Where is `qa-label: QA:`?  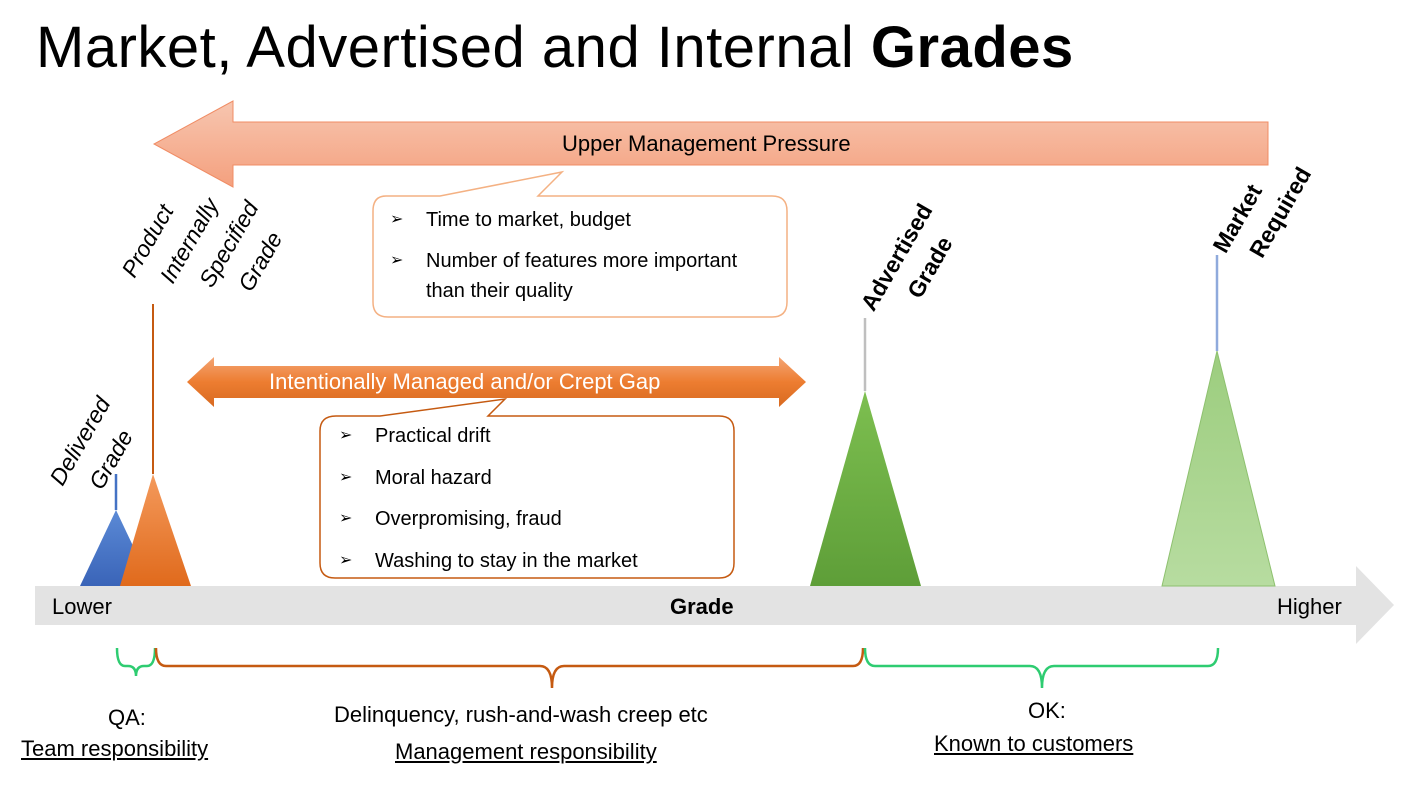
qa-label: QA: is located at coordinates (127, 717).